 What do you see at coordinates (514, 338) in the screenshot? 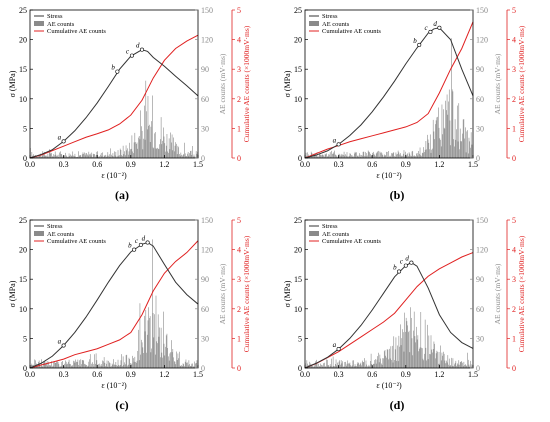
I see `y3-tick-label: 1` at bounding box center [514, 338].